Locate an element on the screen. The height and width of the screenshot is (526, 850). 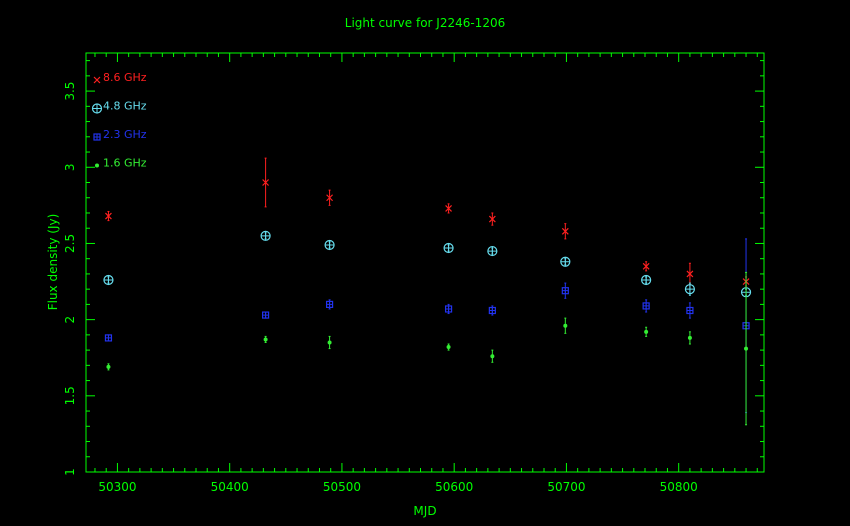
legend-label: 1.6 GHz is located at coordinates (125, 163).